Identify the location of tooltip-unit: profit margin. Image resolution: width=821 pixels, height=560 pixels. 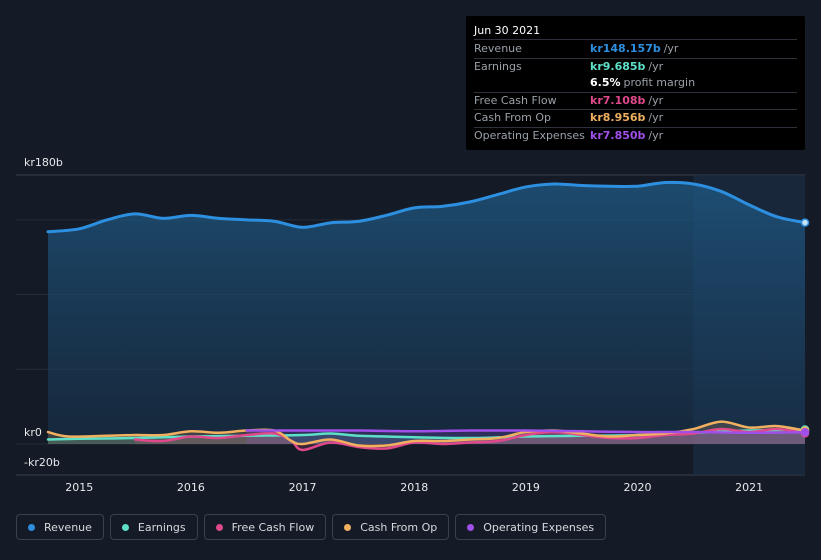
(659, 82).